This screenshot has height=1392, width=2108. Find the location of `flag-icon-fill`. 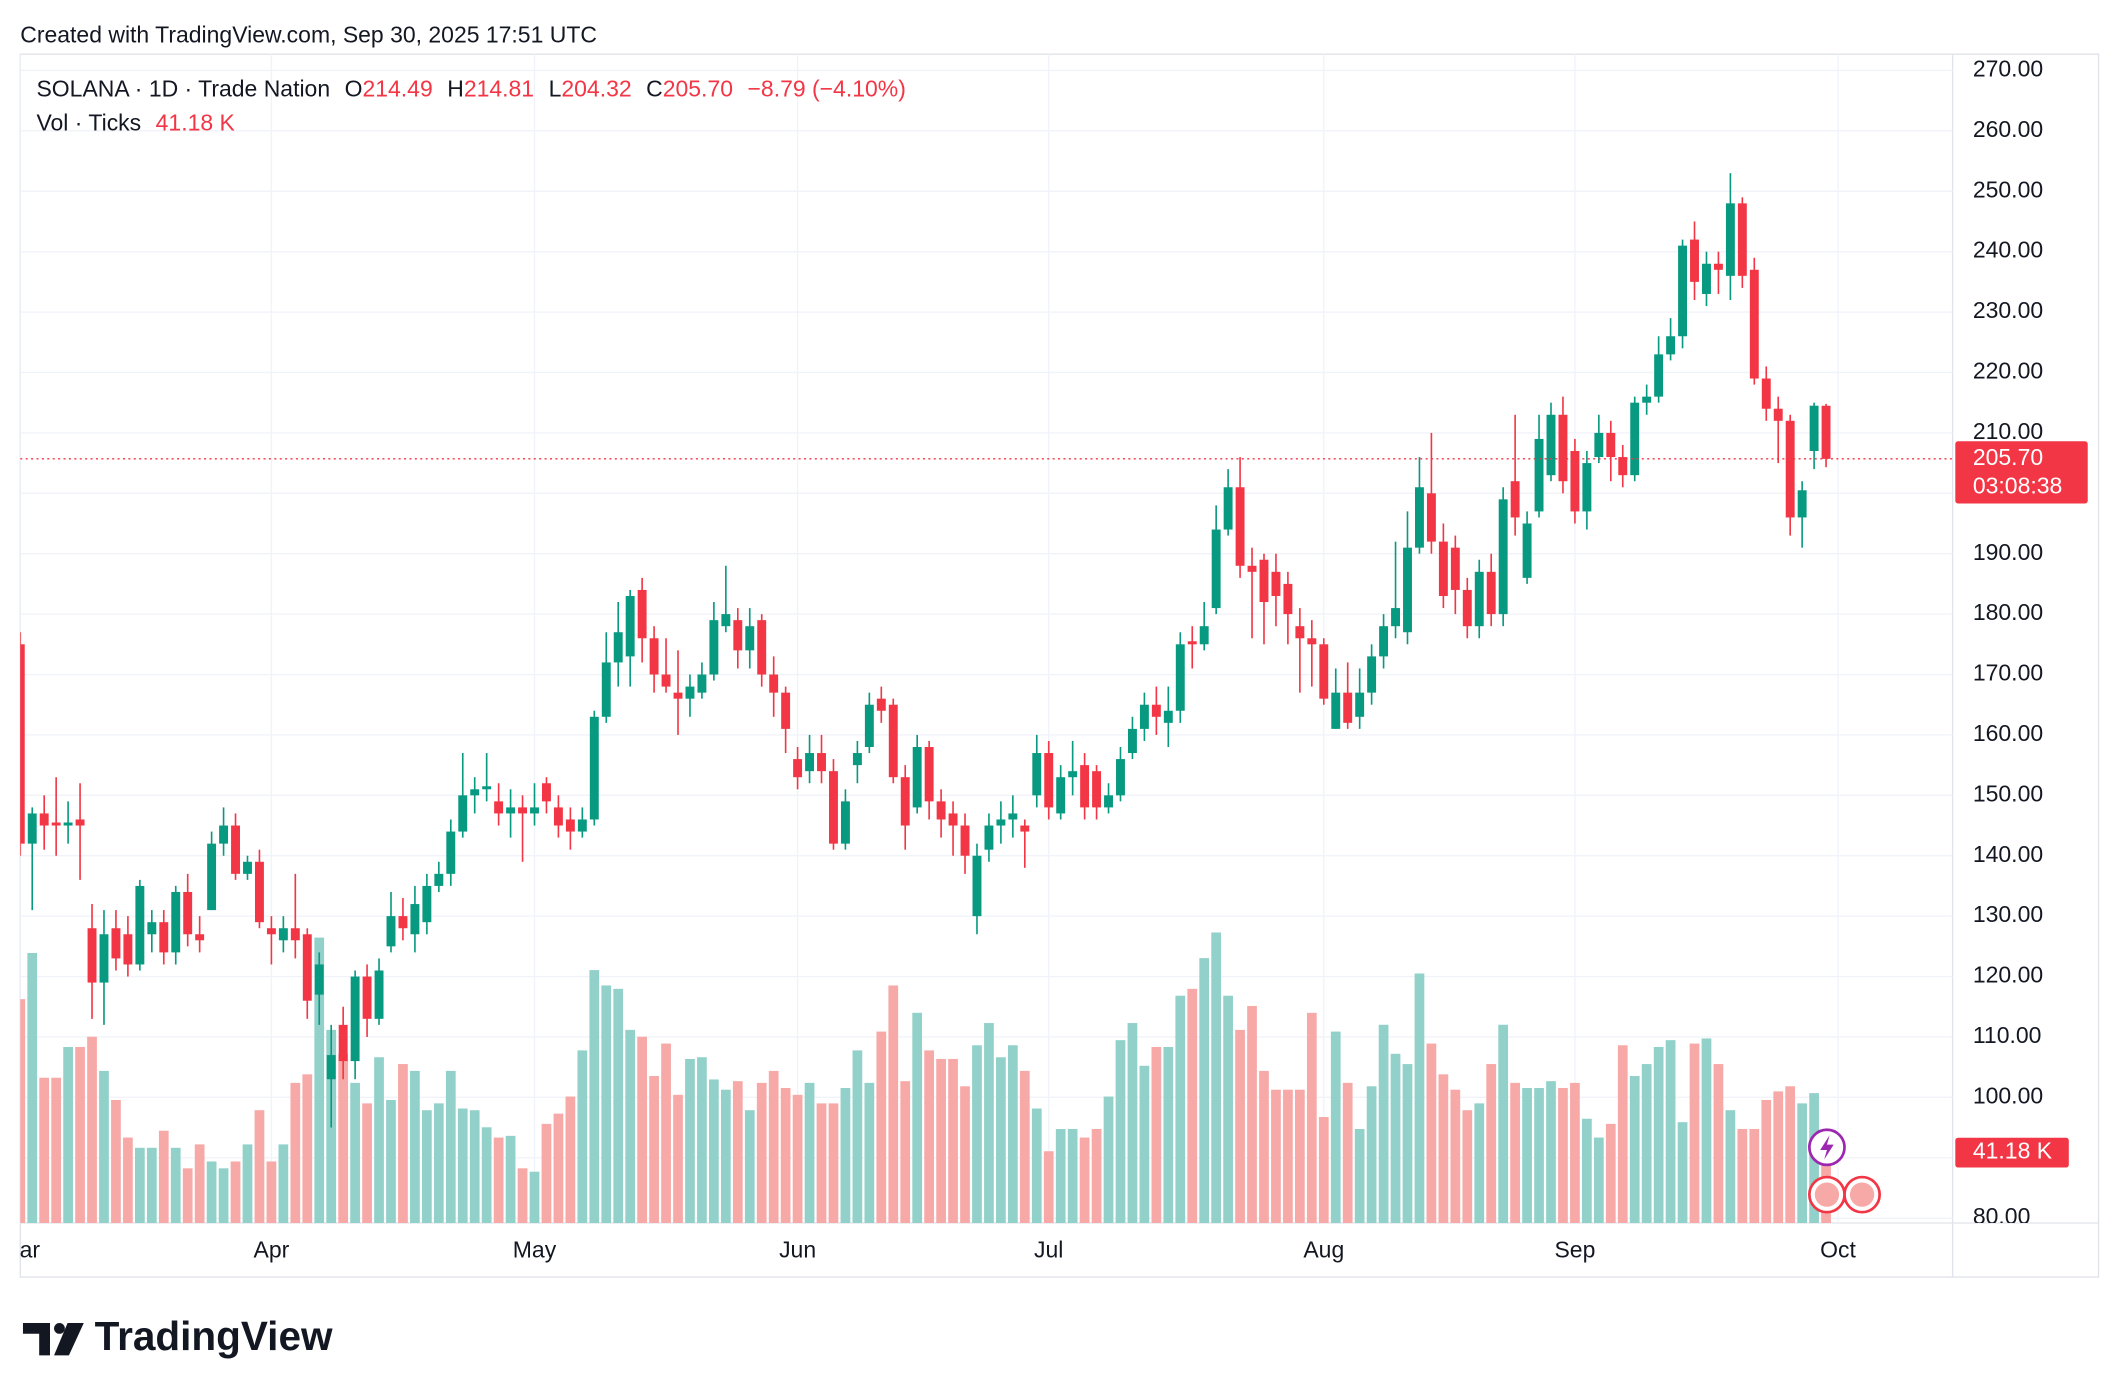

flag-icon-fill is located at coordinates (1827, 1194).